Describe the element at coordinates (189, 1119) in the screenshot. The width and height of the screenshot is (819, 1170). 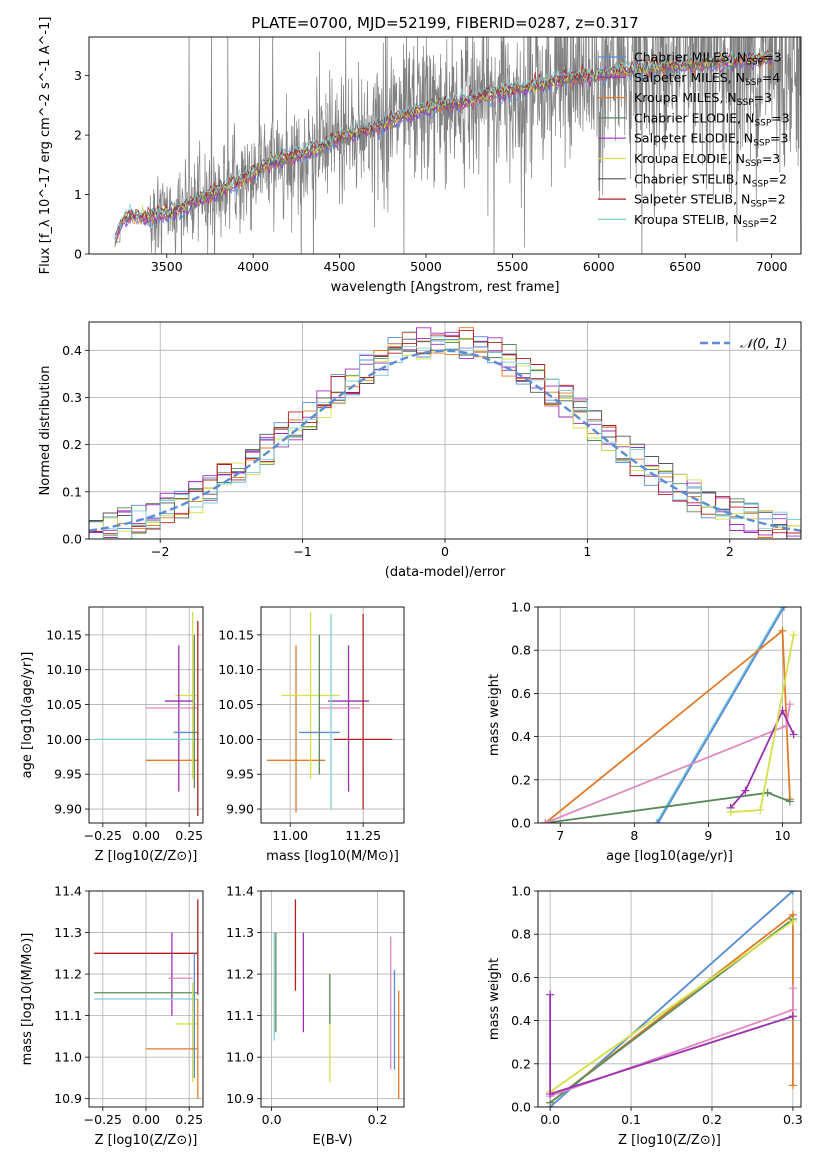
I see `x-tick-label: 0.25` at that location.